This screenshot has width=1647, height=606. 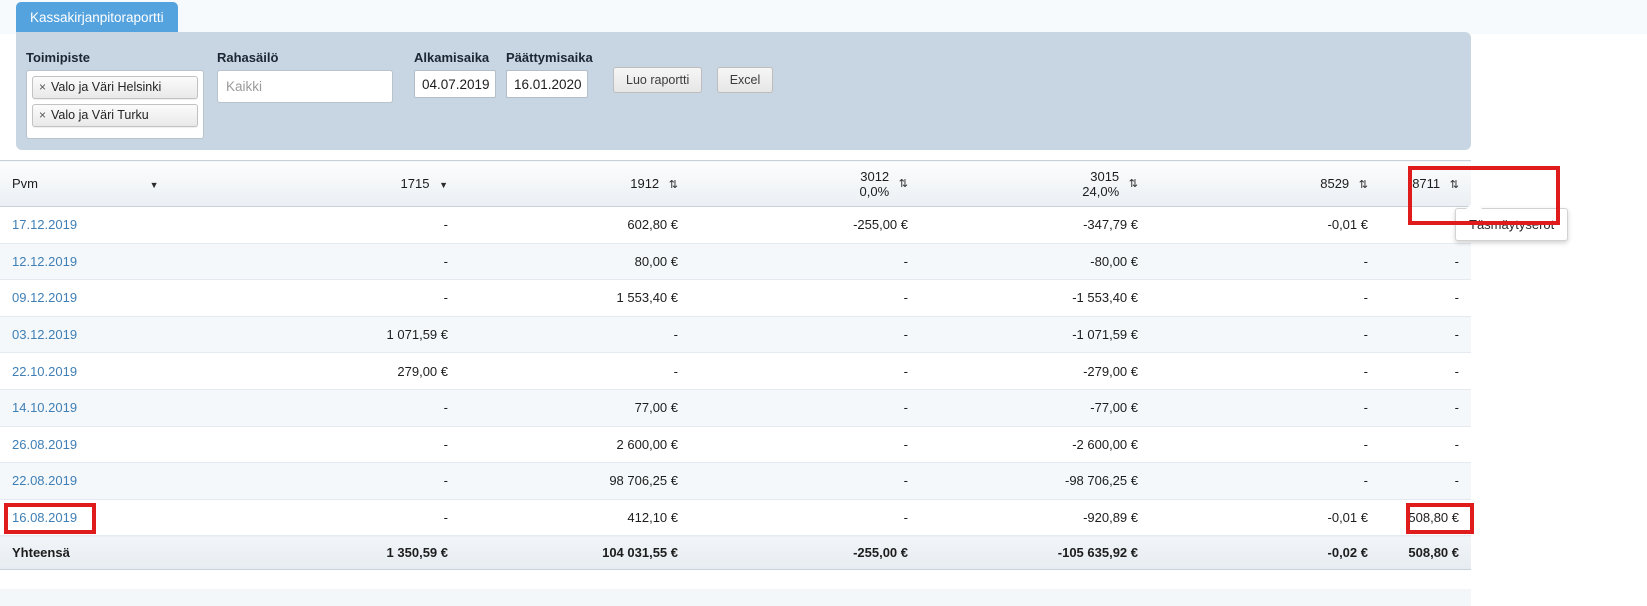 I want to click on col-header-pvm: Pvm ▼, so click(x=115, y=183).